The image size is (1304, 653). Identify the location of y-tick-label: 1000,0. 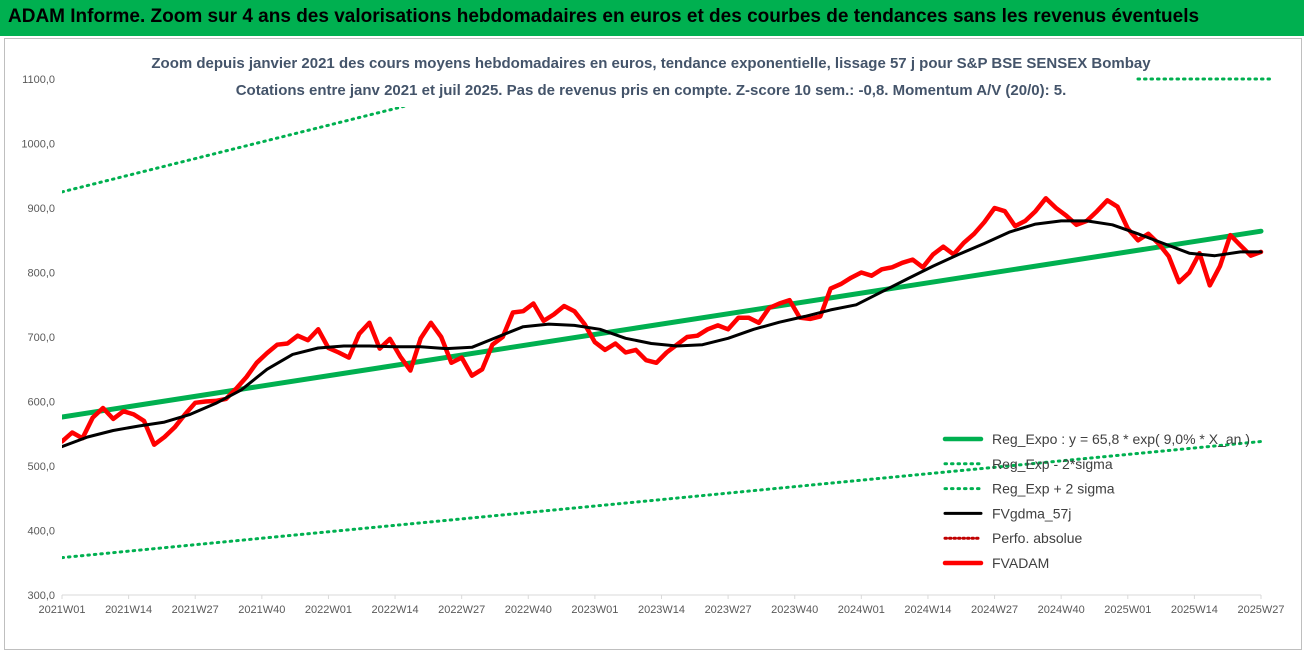
(38, 145).